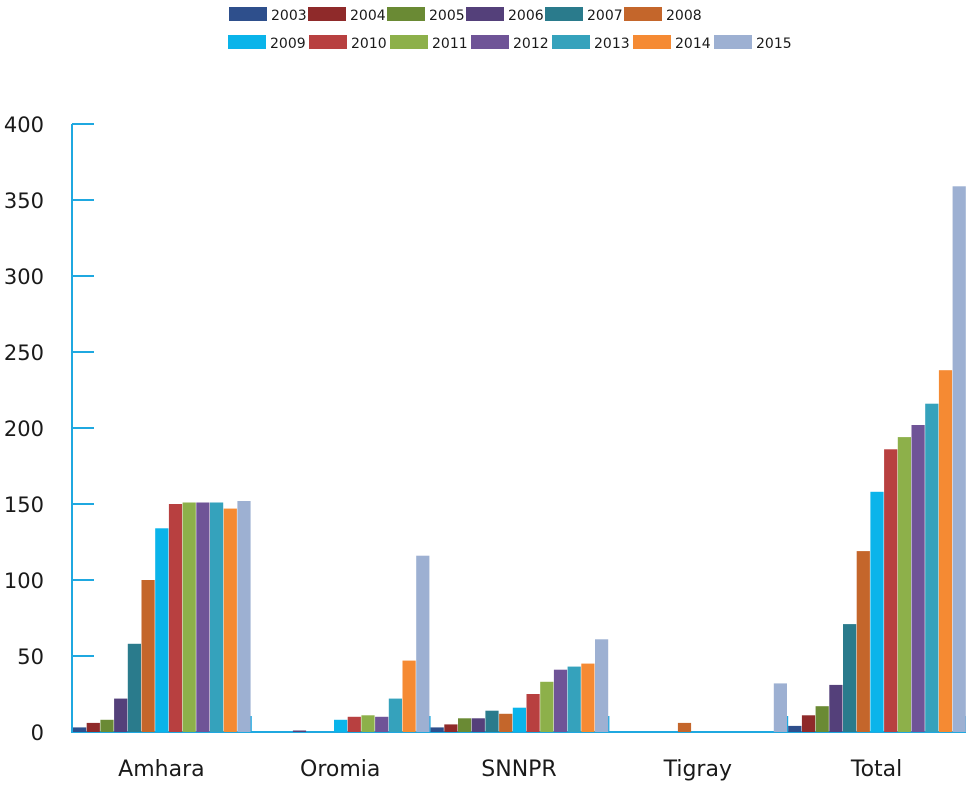 The image size is (969, 785). I want to click on bar-total-2003, so click(795, 728).